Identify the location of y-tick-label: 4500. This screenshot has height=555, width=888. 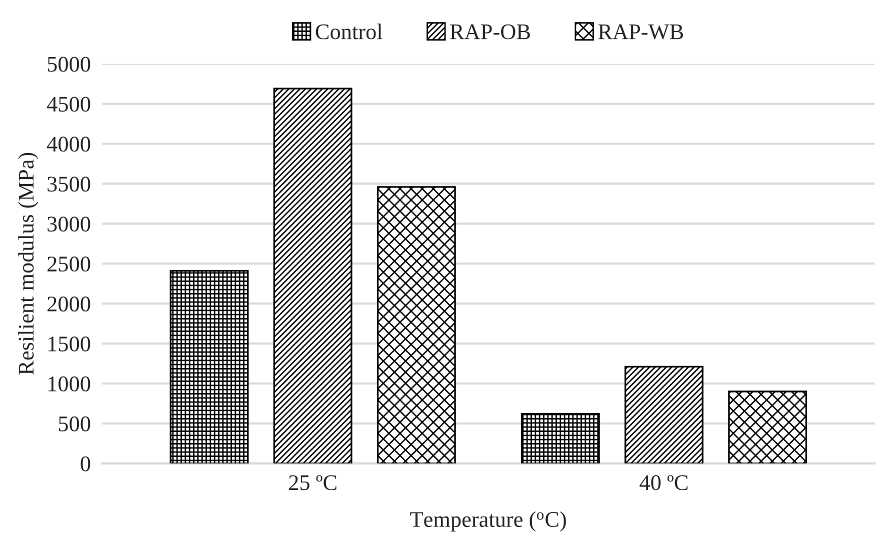
(68, 104).